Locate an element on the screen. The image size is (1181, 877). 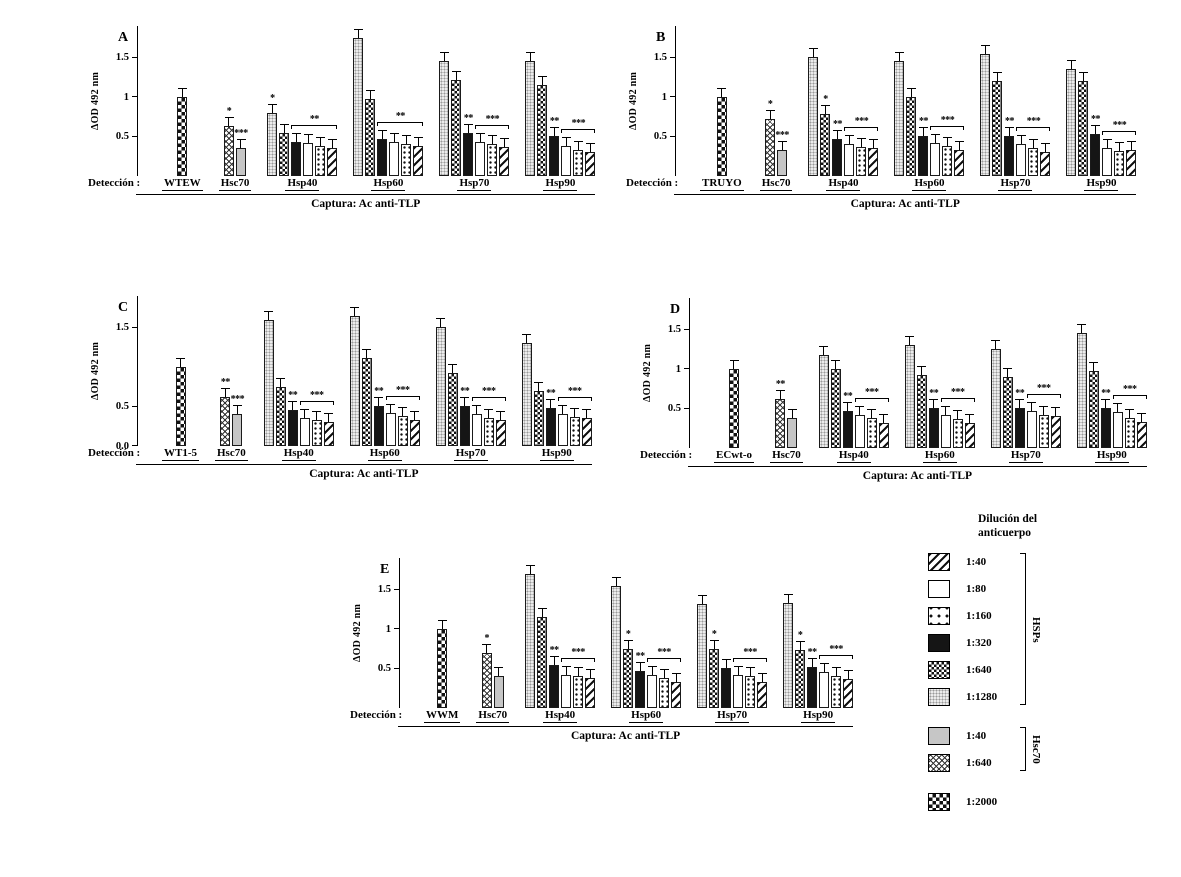
bar-group: * ** Hsp40 is located at coordinates (302, 108).